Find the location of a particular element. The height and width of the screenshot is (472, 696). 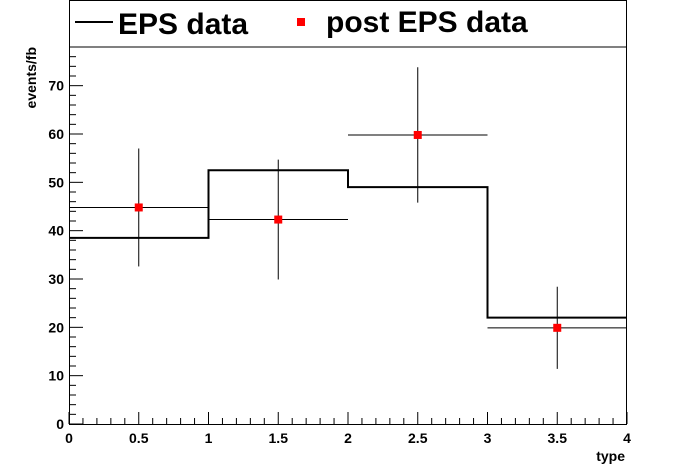

y-tick-label: 50 is located at coordinates (56, 182).